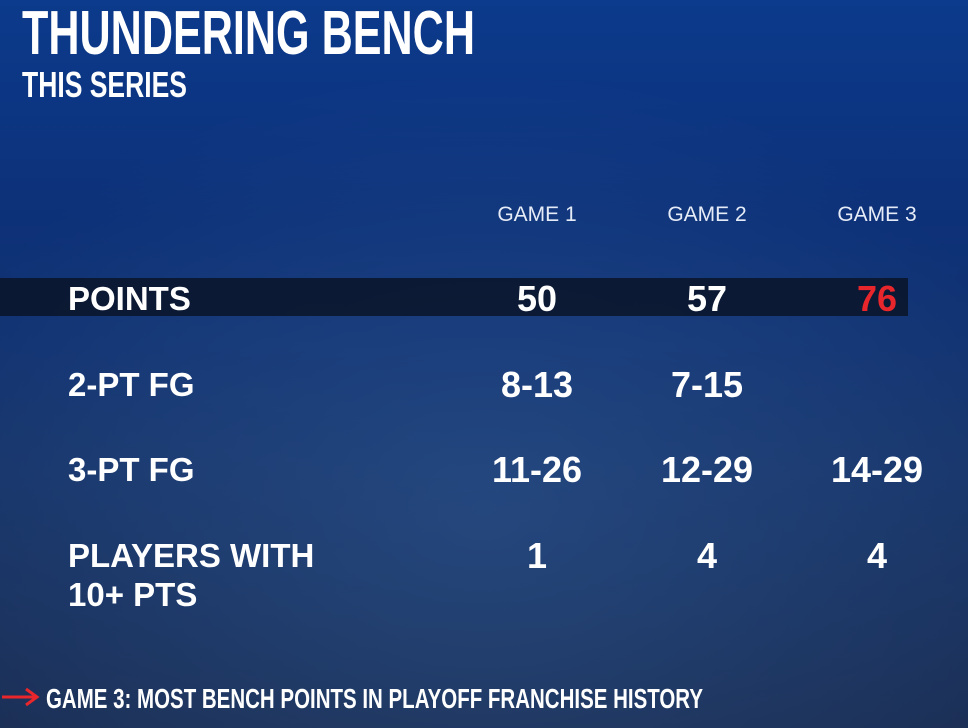 Image resolution: width=968 pixels, height=728 pixels. I want to click on cell-value: 7-15, so click(707, 384).